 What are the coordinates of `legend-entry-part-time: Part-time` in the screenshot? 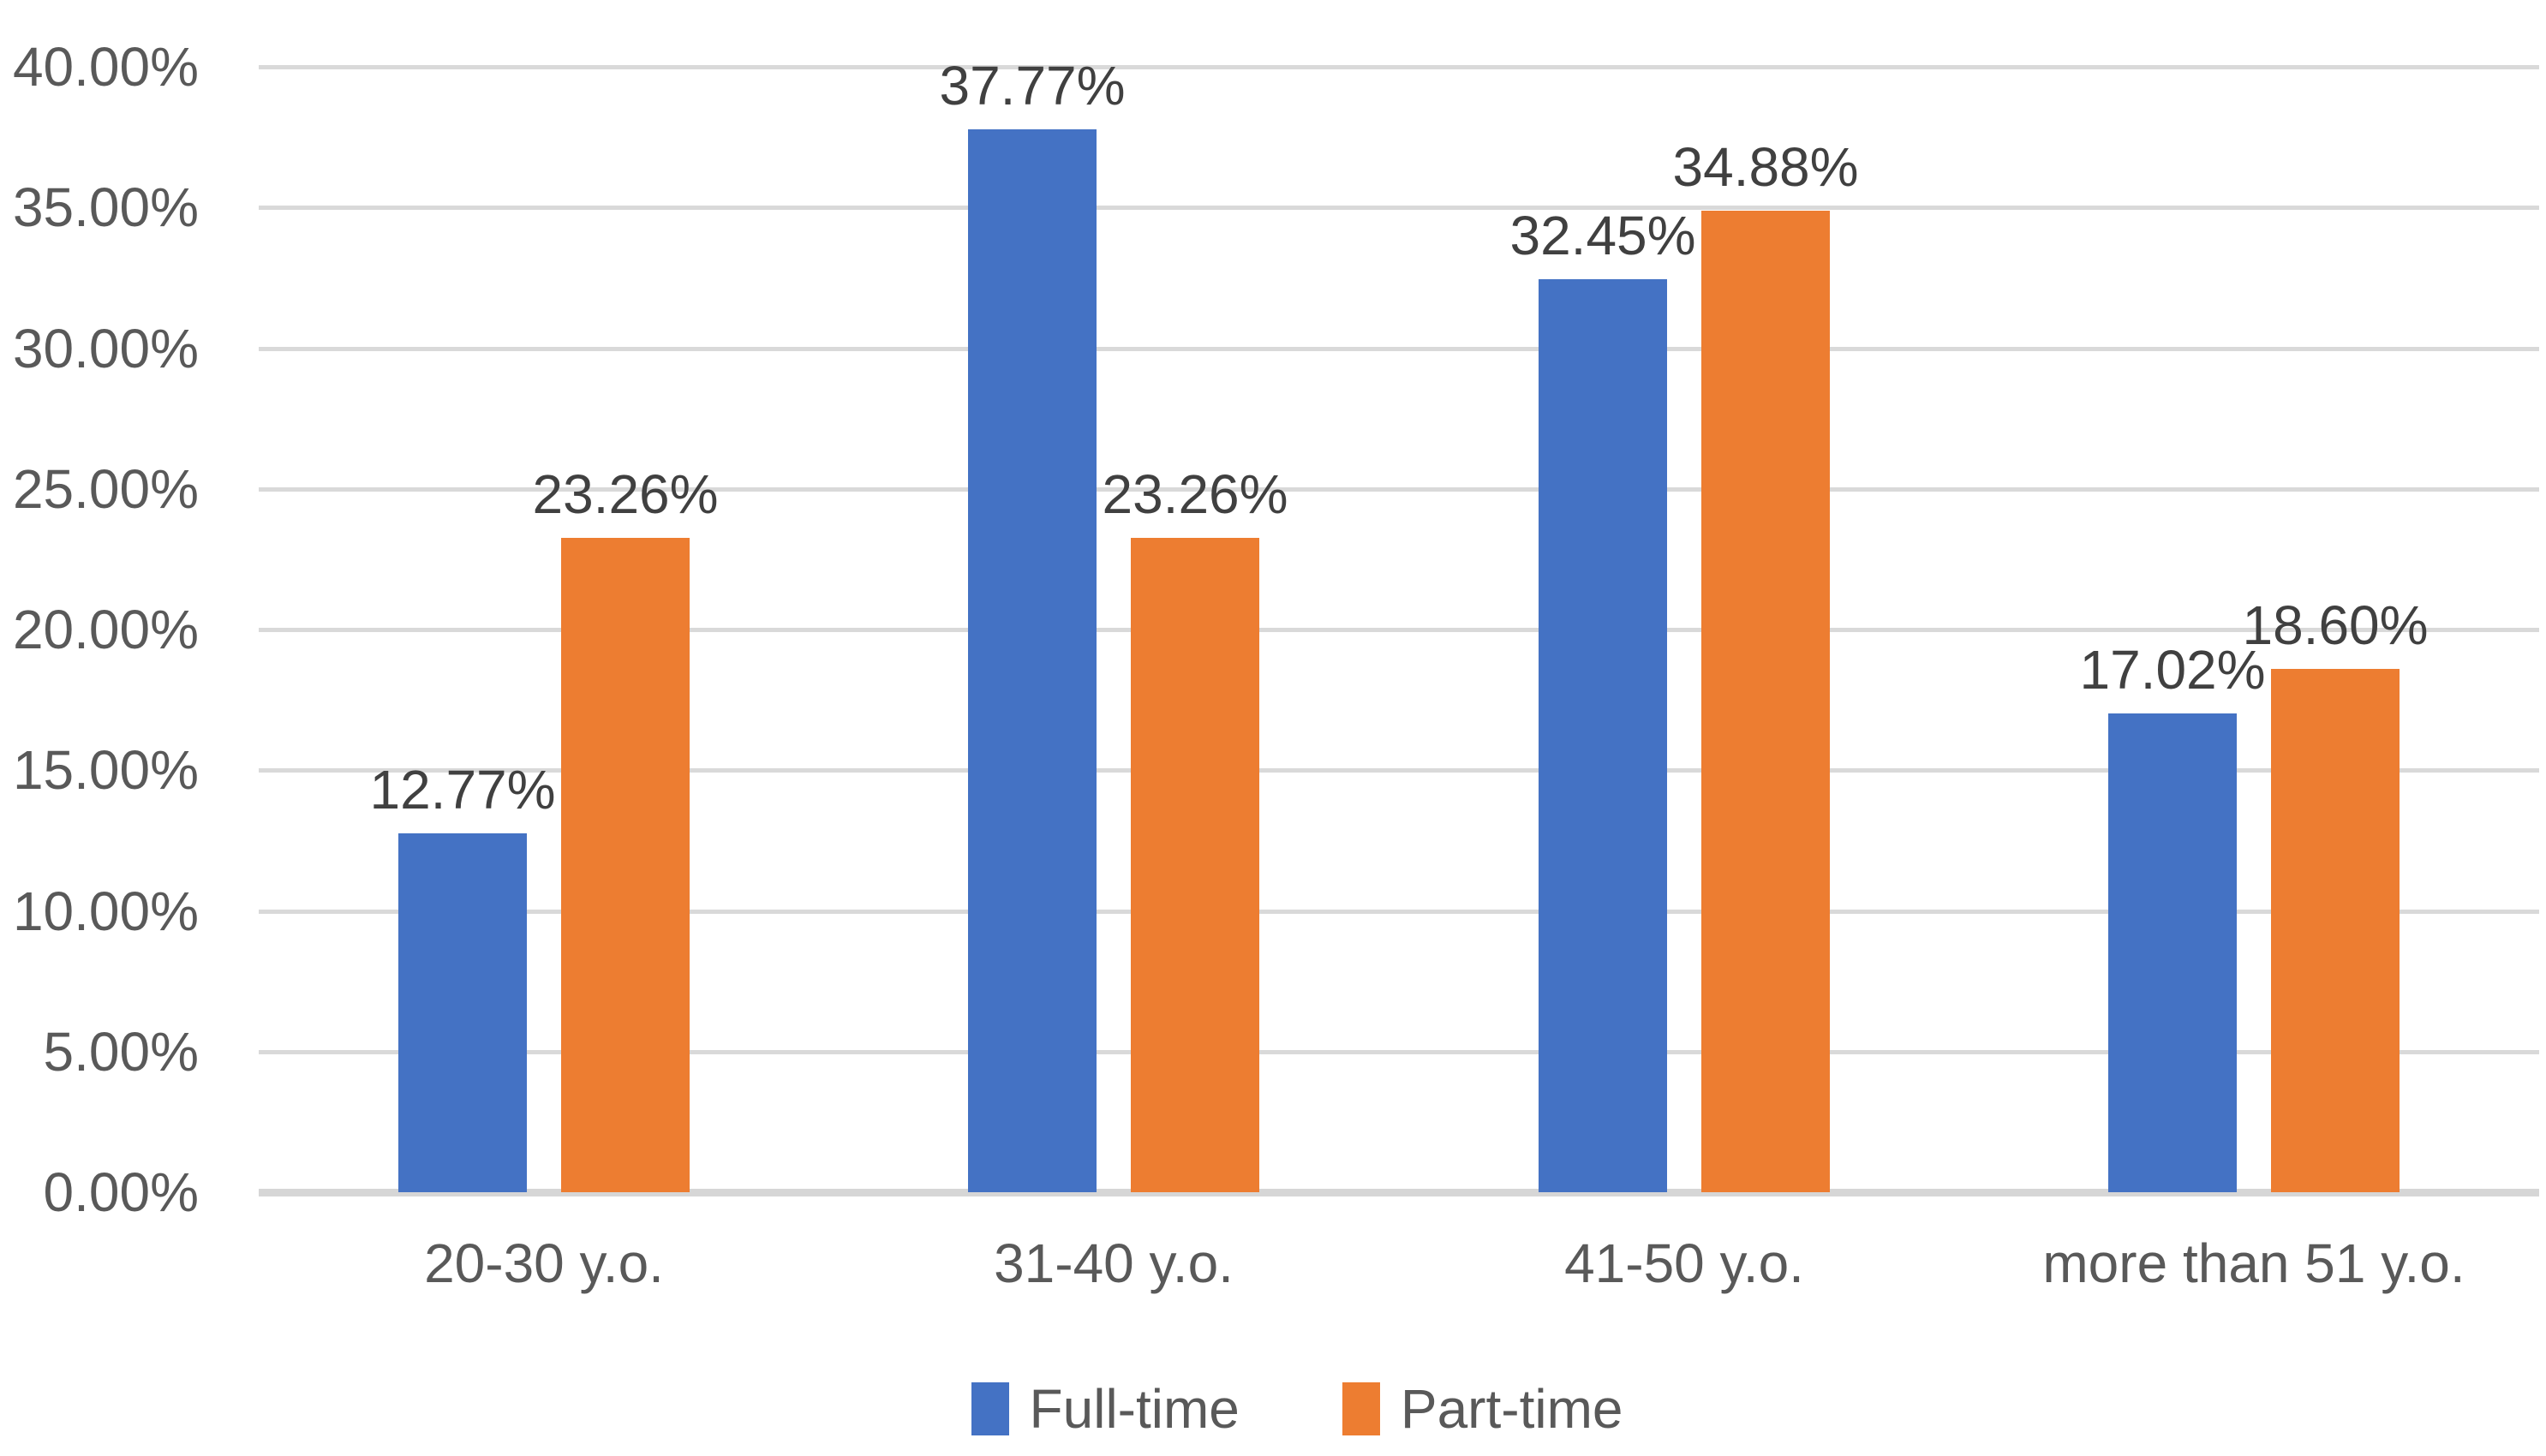 It's located at (1482, 1409).